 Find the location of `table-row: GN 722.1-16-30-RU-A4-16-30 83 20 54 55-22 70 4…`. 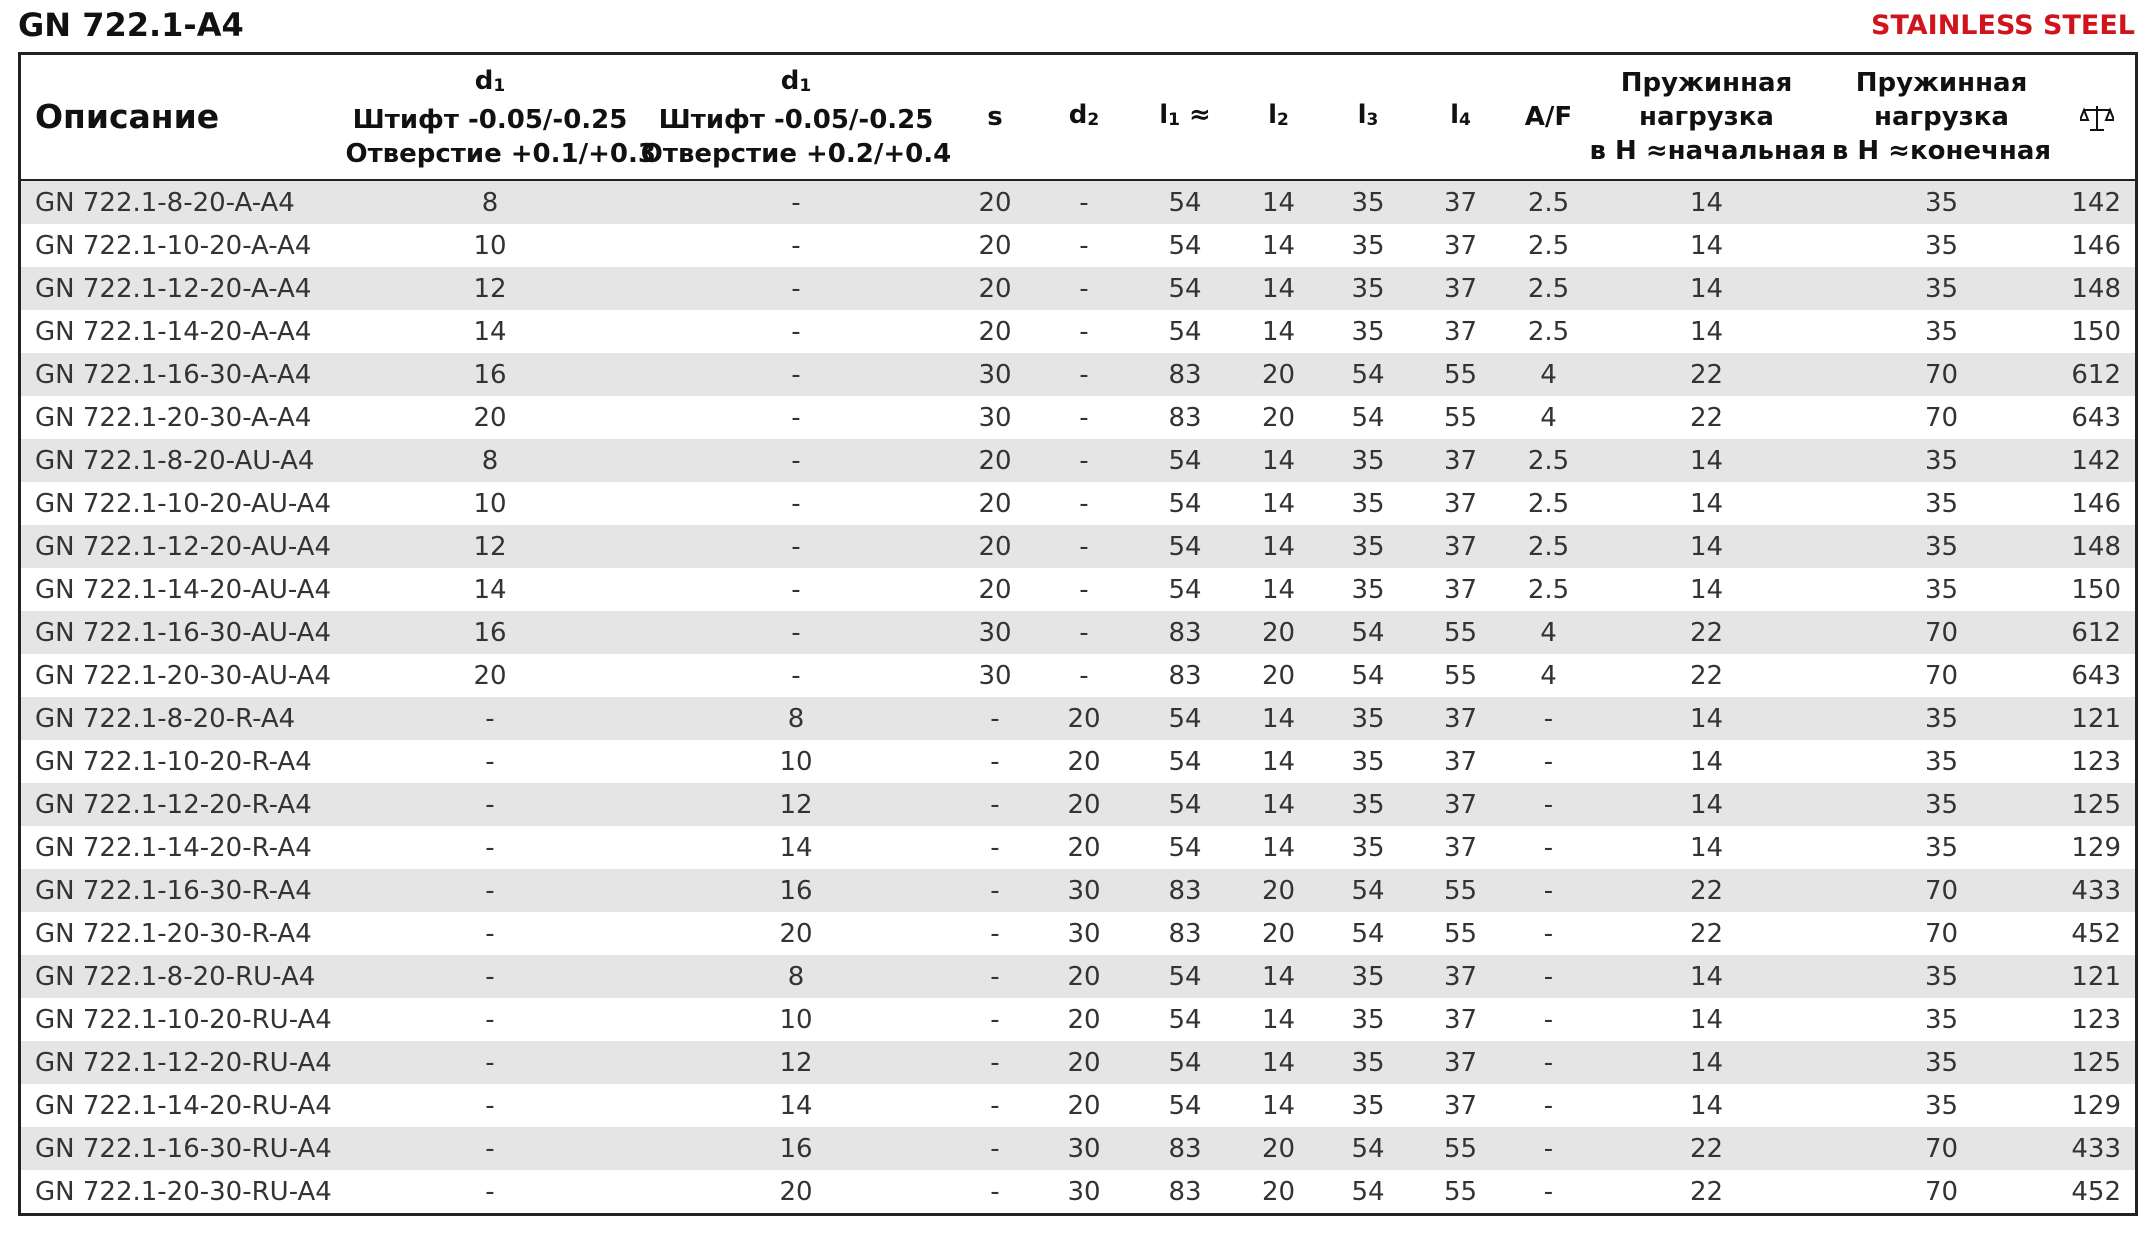

table-row: GN 722.1-16-30-RU-A4-16-30 83 20 54 55-22 70 4… is located at coordinates (1078, 1148).